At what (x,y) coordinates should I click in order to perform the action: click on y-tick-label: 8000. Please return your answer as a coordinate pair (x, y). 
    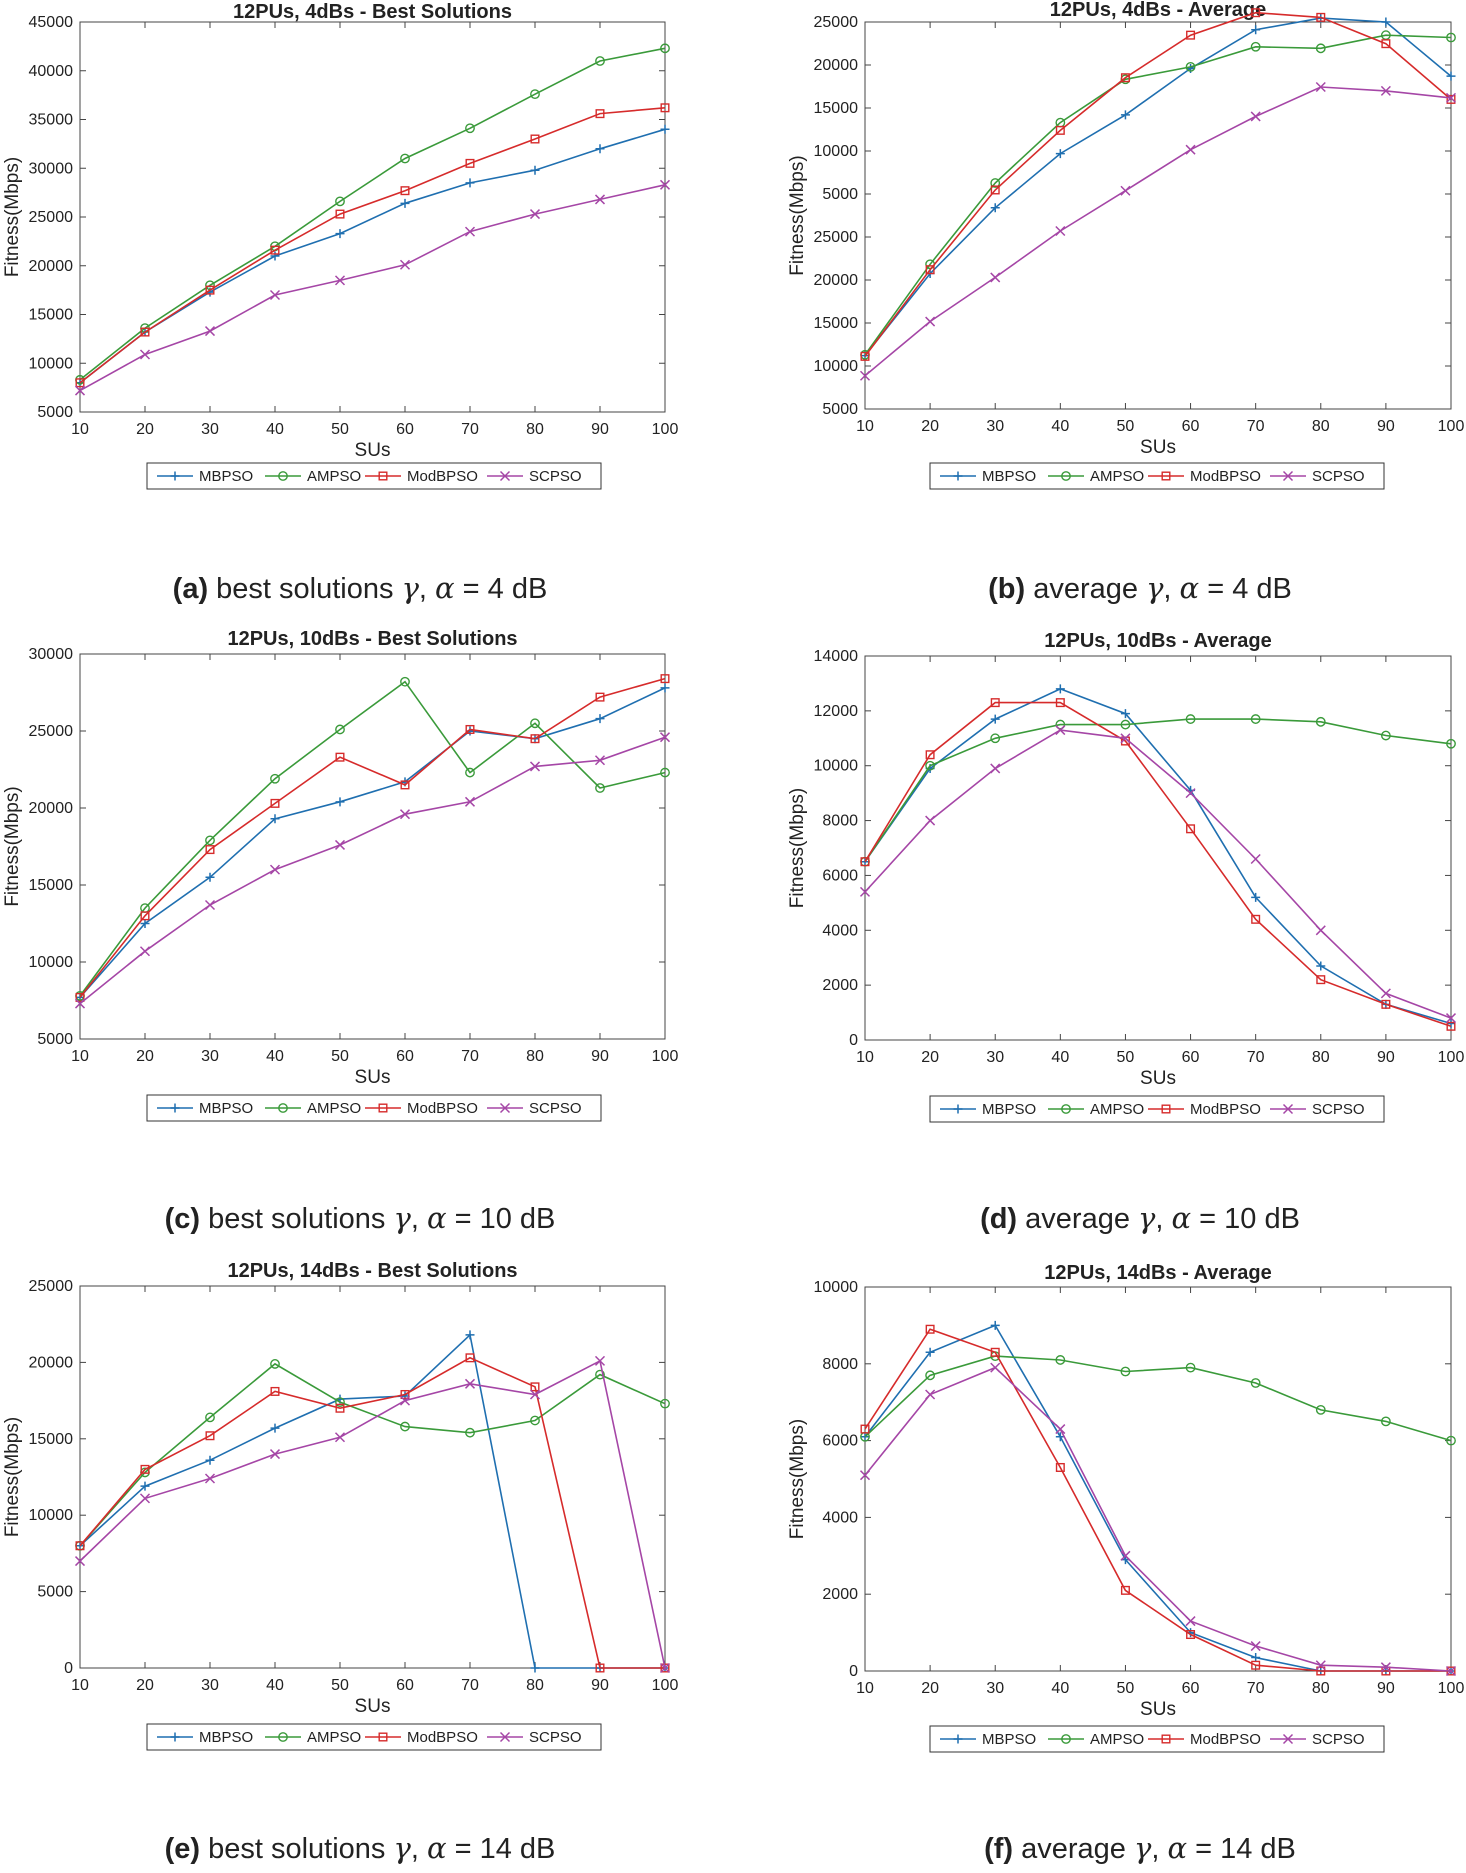
    Looking at the image, I should click on (840, 1364).